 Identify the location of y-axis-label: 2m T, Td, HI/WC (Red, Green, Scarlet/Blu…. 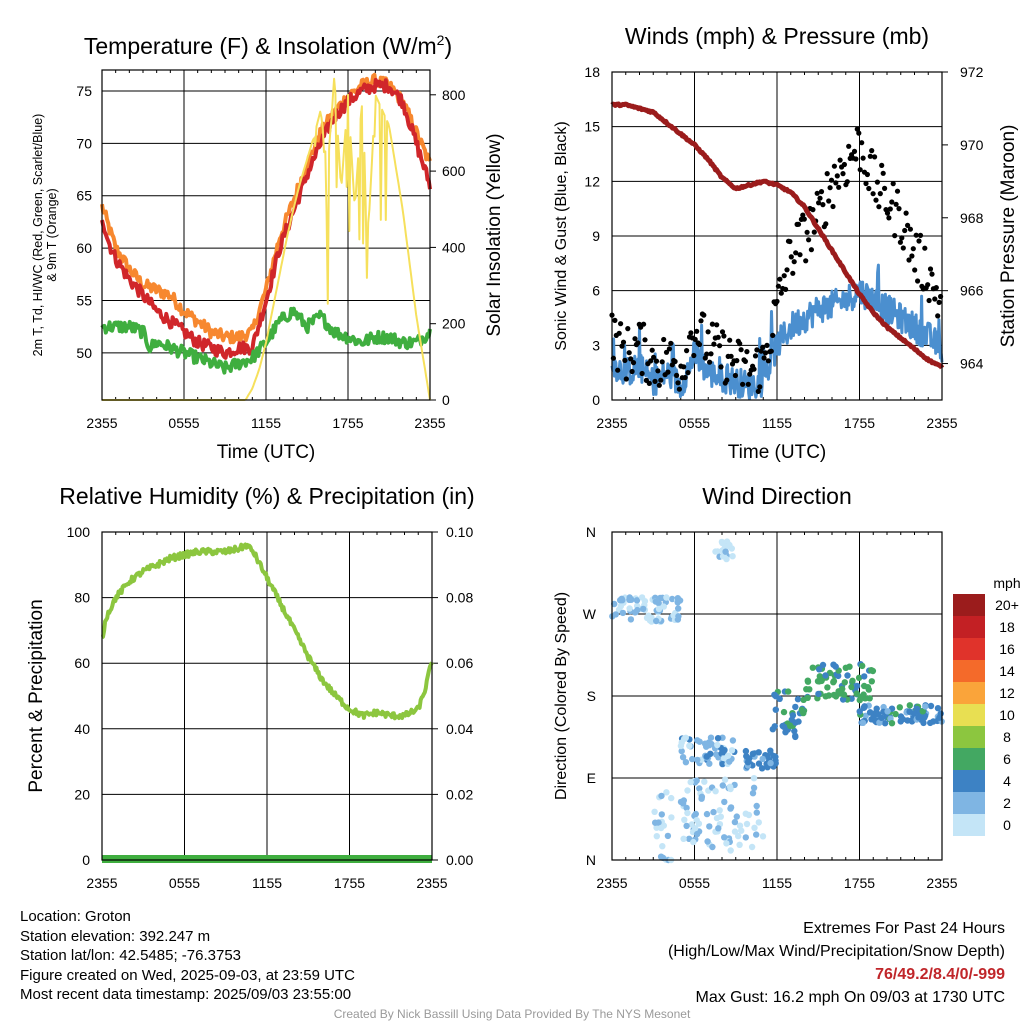
(38, 235).